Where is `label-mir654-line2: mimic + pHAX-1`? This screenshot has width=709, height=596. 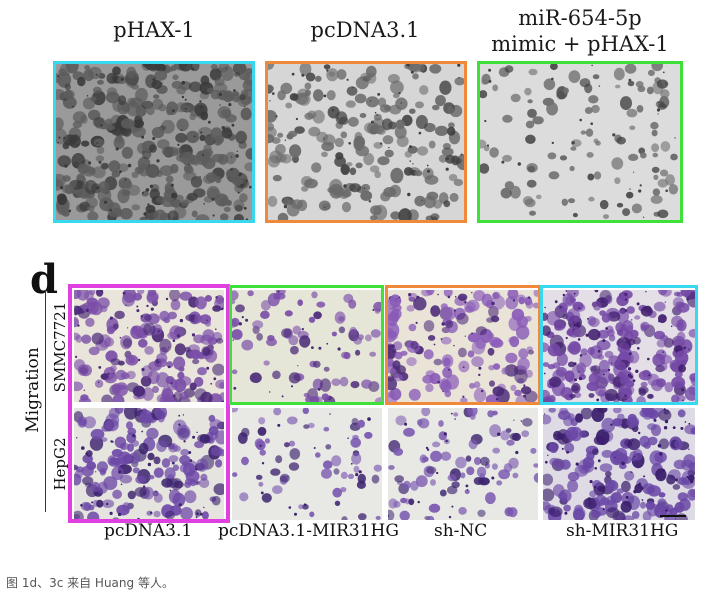
label-mir654-line2: mimic + pHAX-1 is located at coordinates (580, 44).